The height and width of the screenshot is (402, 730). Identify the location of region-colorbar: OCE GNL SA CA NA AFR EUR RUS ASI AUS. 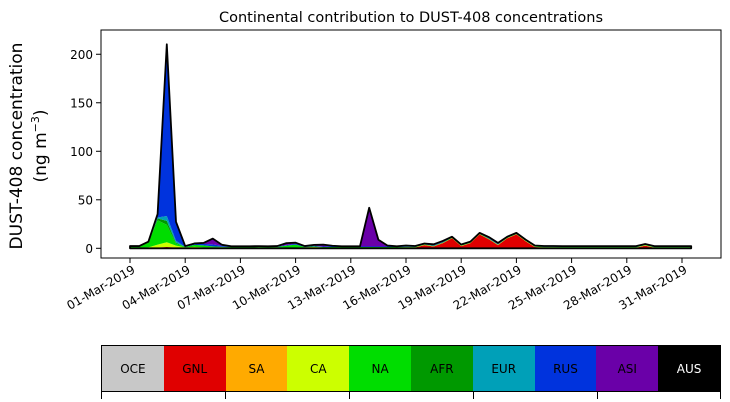
(411, 368).